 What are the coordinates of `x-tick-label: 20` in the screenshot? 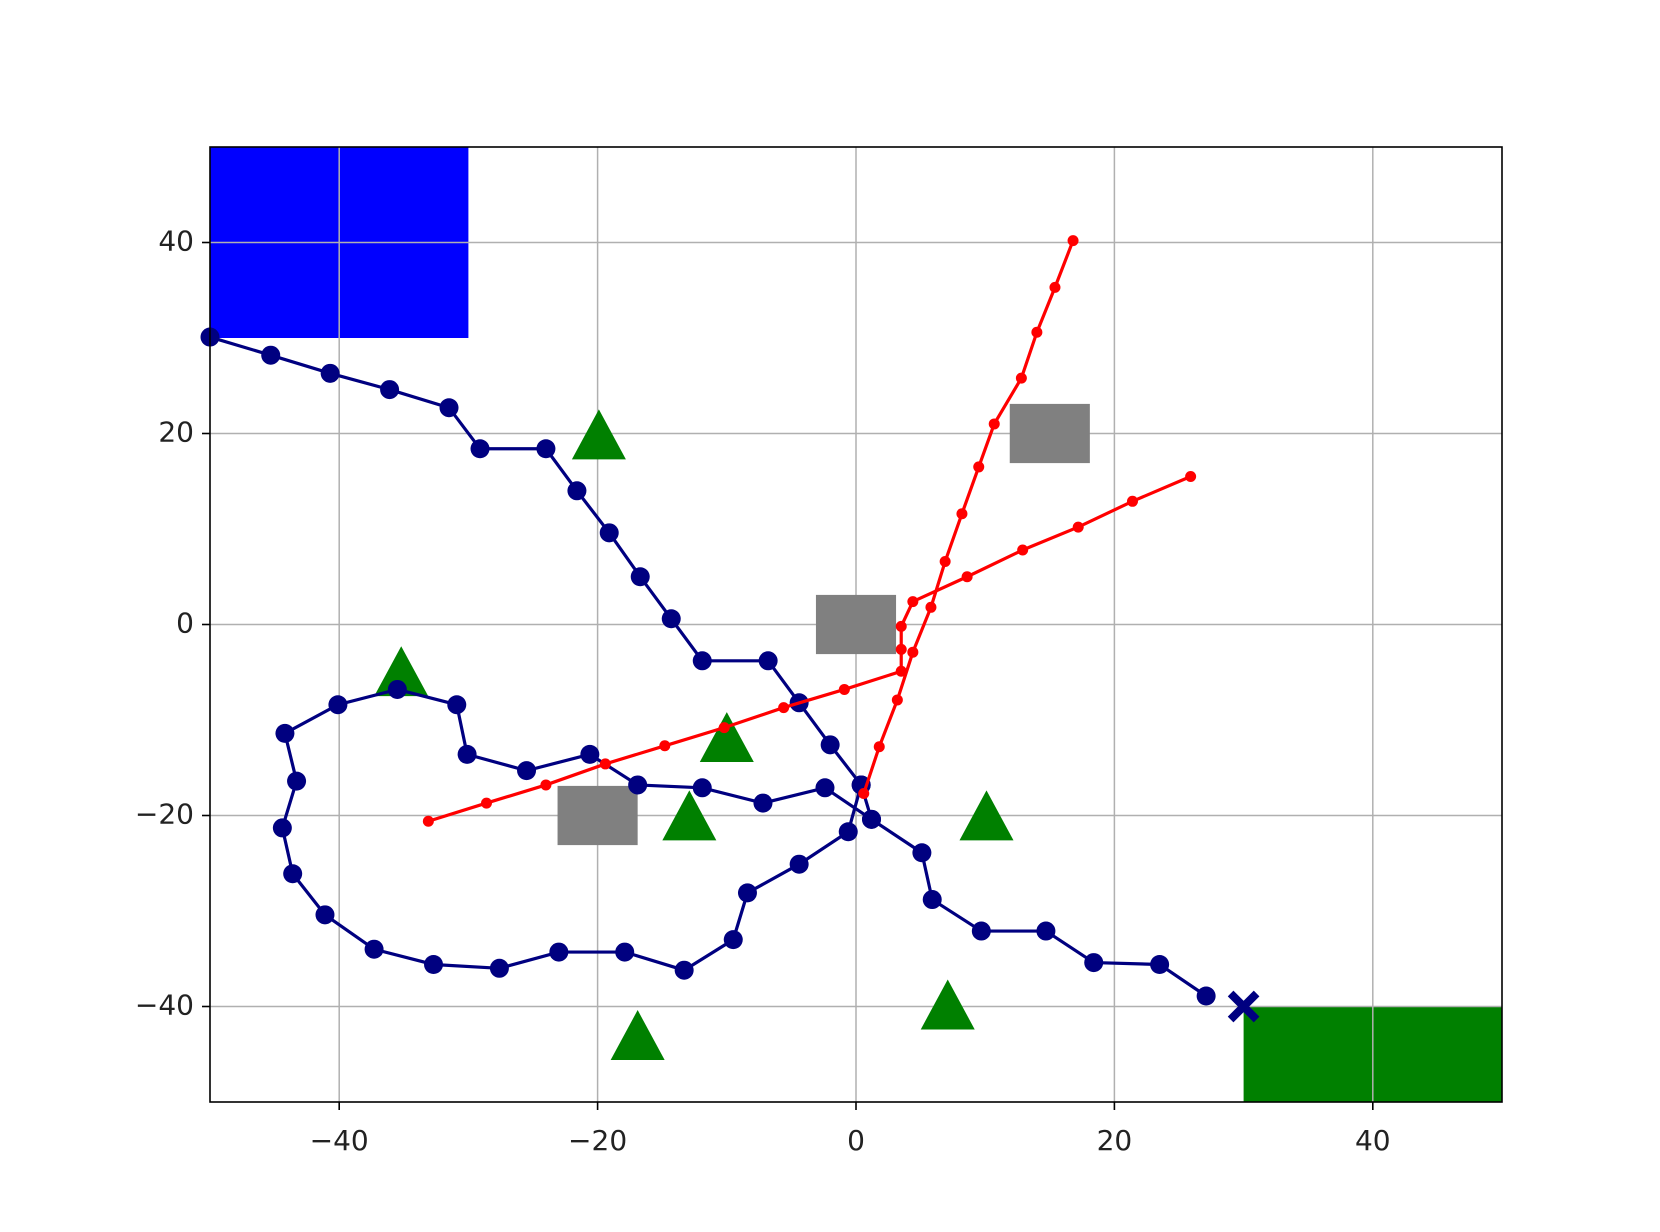 It's located at (1115, 1140).